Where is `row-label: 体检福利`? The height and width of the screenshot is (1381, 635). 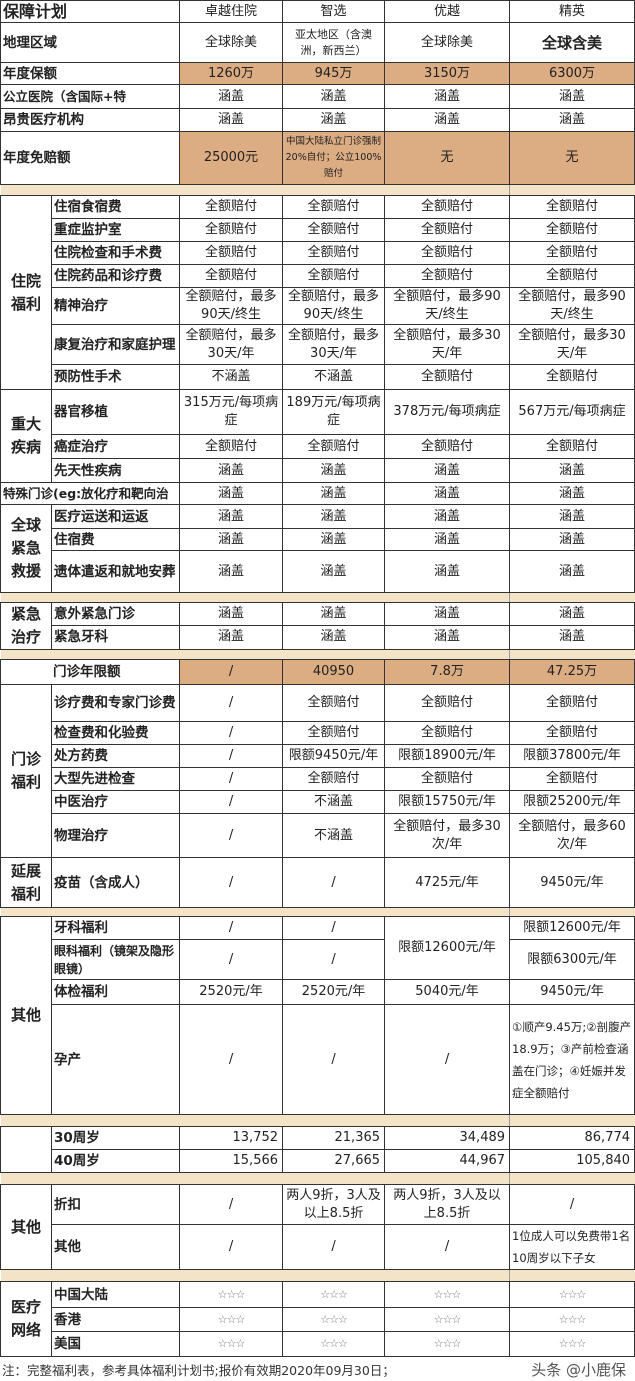
row-label: 体检福利 is located at coordinates (115, 992).